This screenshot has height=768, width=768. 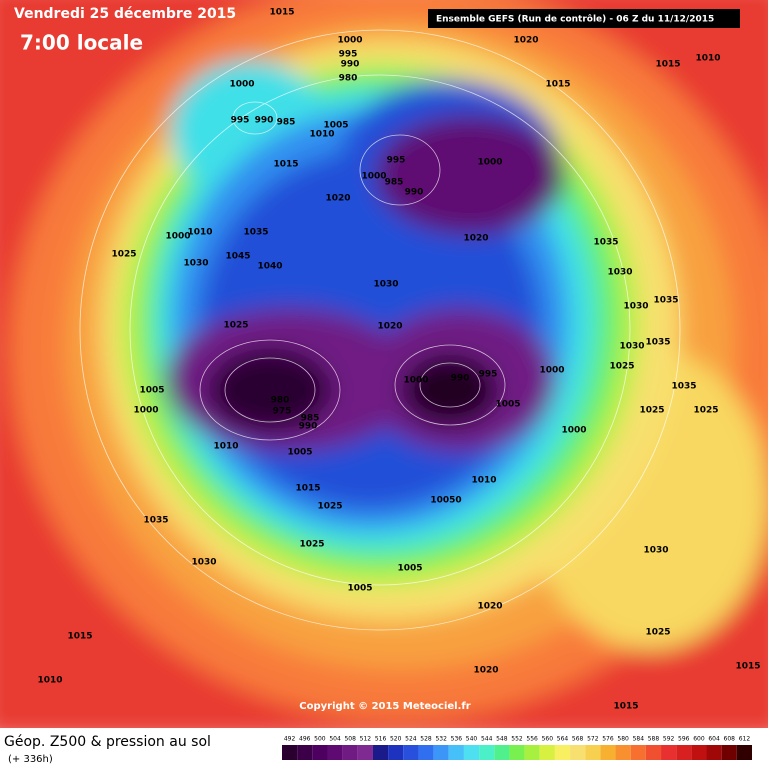 What do you see at coordinates (502, 739) in the screenshot?
I see `legend-label: 548` at bounding box center [502, 739].